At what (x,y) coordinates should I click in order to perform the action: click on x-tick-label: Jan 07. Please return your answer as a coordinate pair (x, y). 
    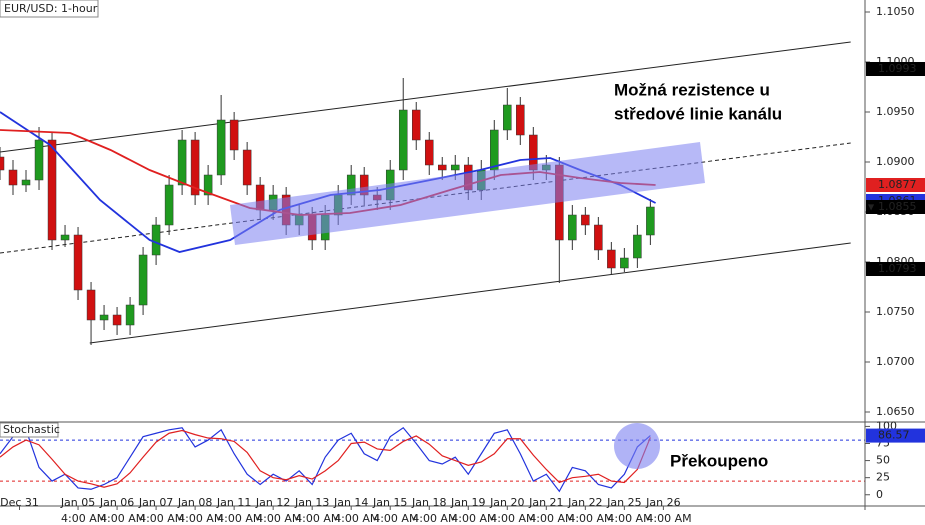
    Looking at the image, I should click on (155, 502).